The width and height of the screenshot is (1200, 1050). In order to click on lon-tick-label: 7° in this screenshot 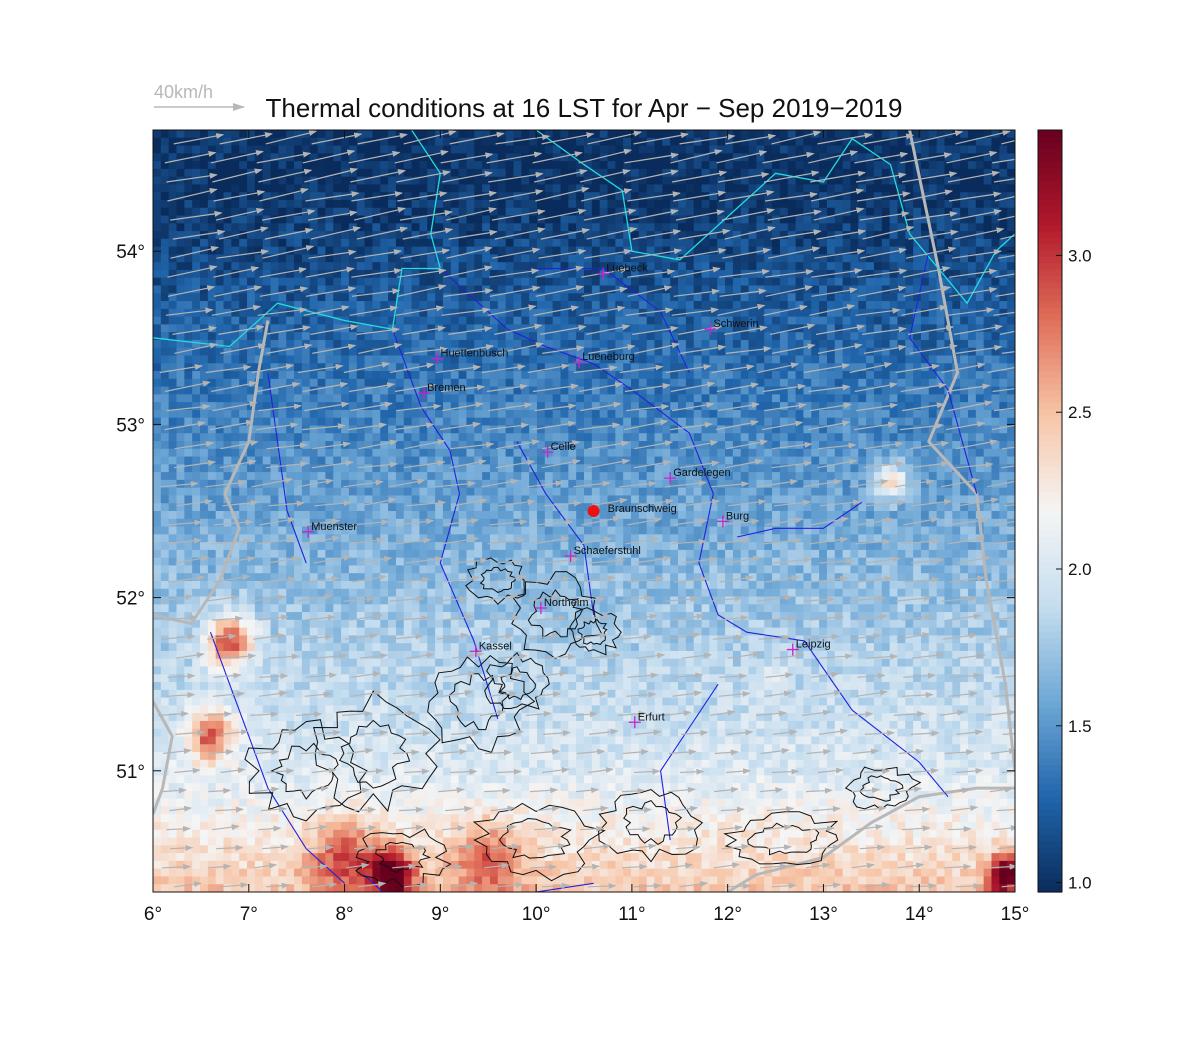, I will do `click(249, 914)`.